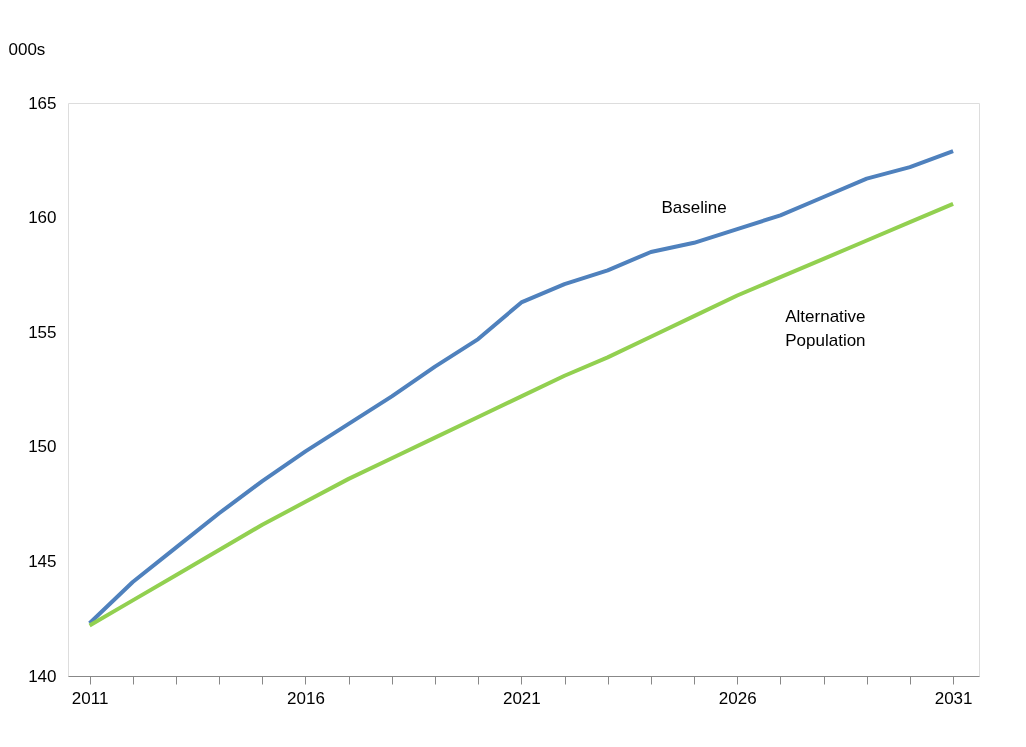  I want to click on x-tick-label: 2021, so click(521, 698).